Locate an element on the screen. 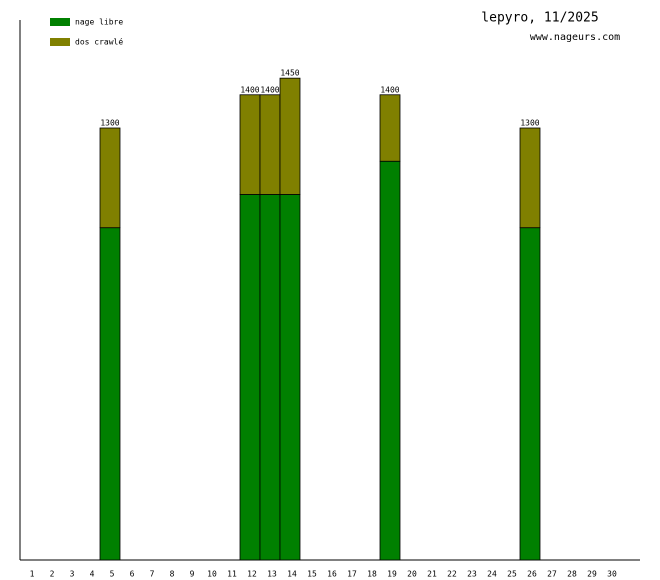  total-label: 1450 is located at coordinates (289, 73).